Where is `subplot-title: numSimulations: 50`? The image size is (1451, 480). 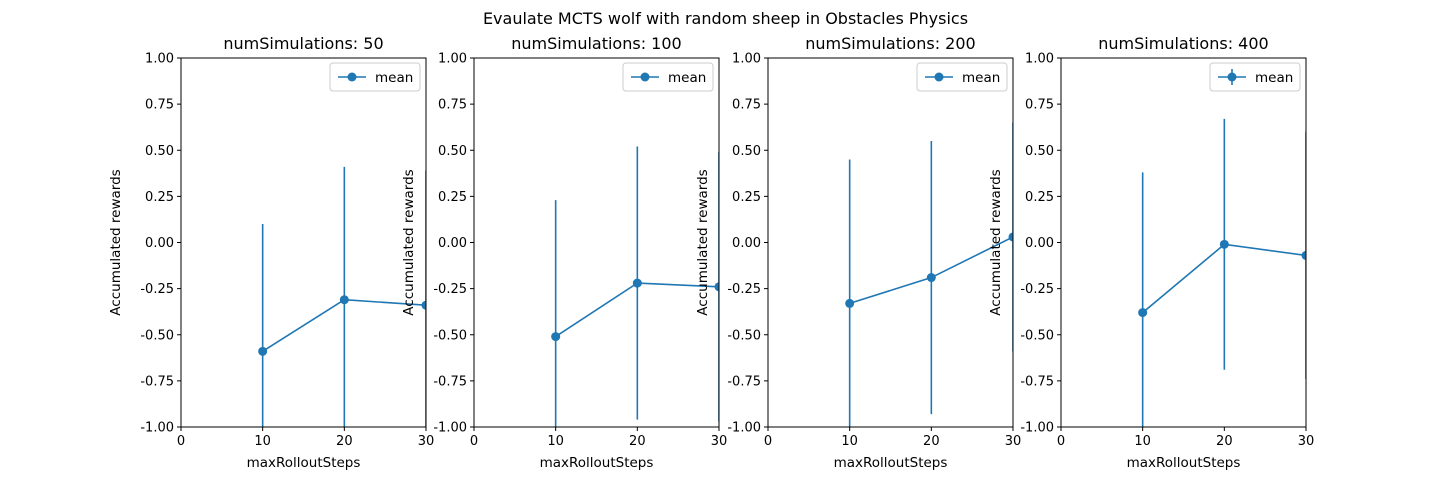 subplot-title: numSimulations: 50 is located at coordinates (303, 43).